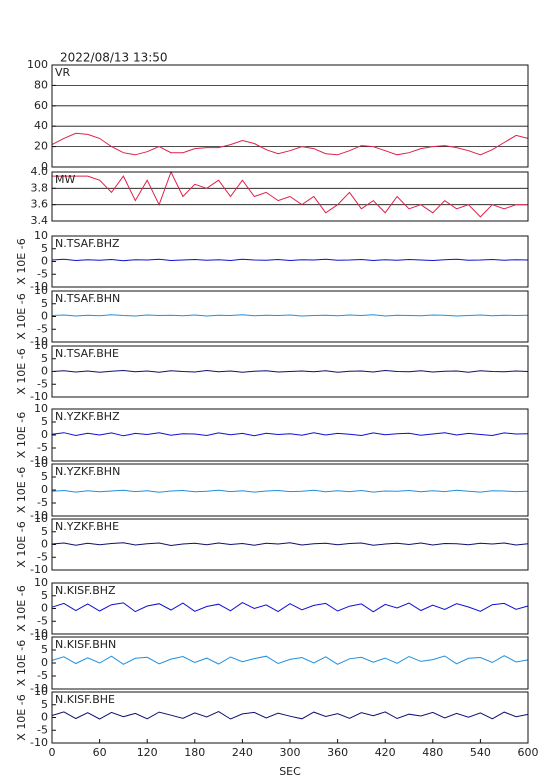  Describe the element at coordinates (147, 752) in the screenshot. I see `x-tick-label: 120` at that location.